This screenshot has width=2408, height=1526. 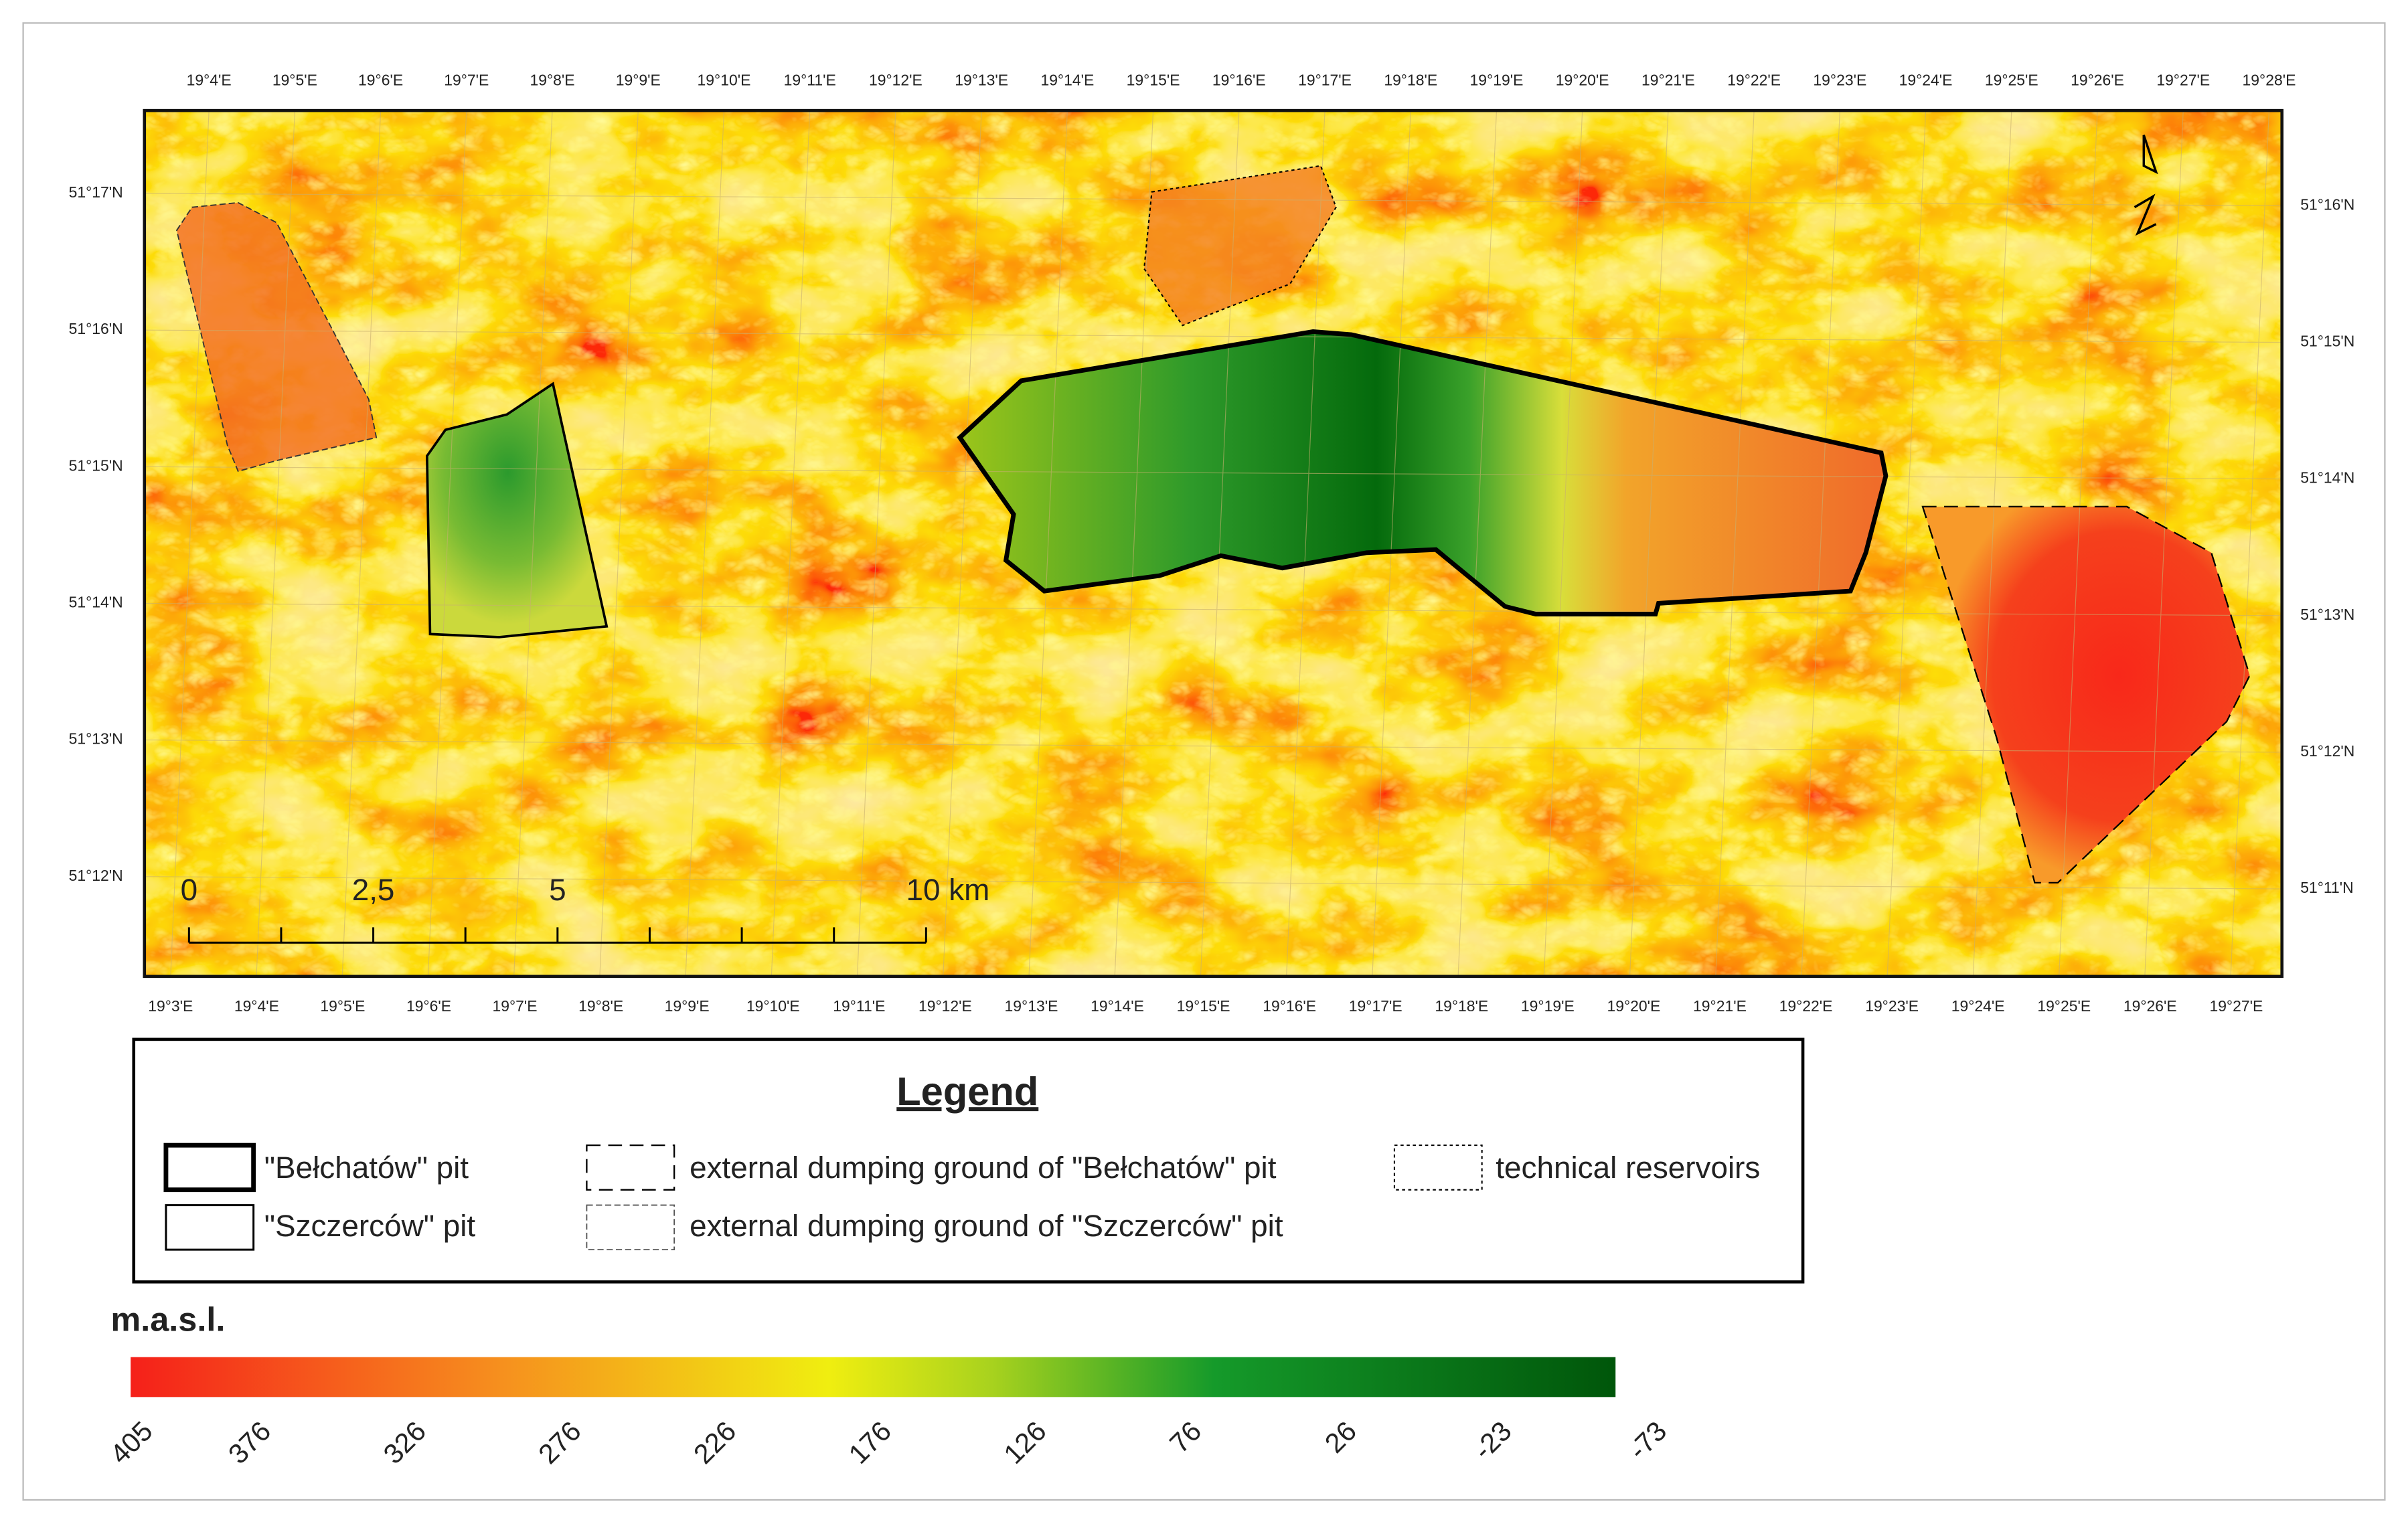 What do you see at coordinates (1461, 1006) in the screenshot?
I see `bottom-coord-label: 19°18'E` at bounding box center [1461, 1006].